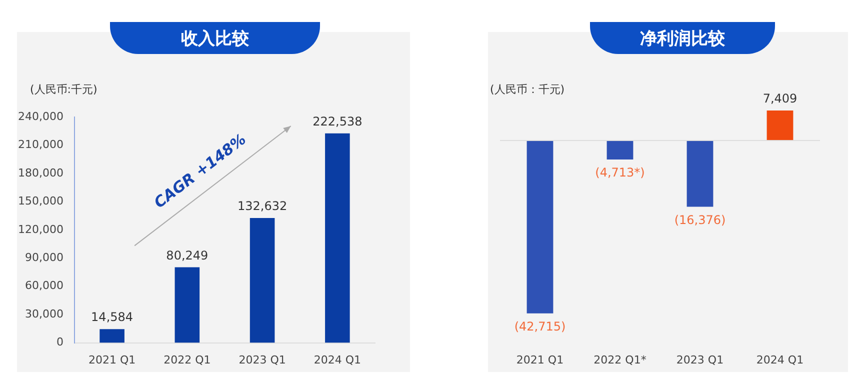 The height and width of the screenshot is (380, 865). Describe the element at coordinates (41, 201) in the screenshot. I see `y-tick-label: 150,000` at that location.